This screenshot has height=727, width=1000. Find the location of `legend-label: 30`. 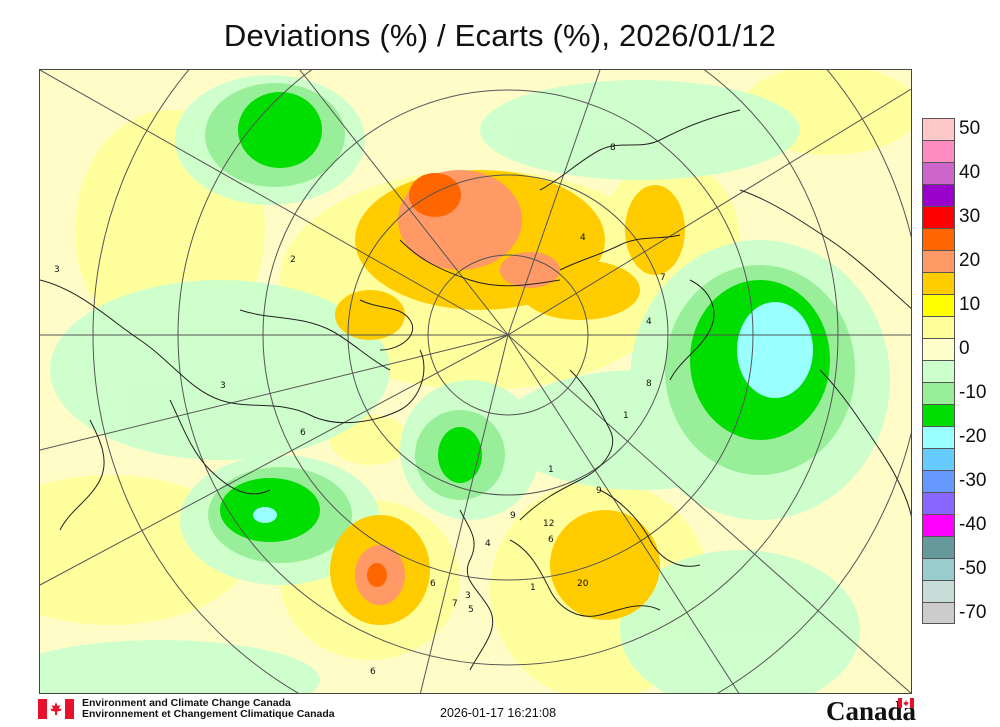

legend-label: 30 is located at coordinates (970, 216).